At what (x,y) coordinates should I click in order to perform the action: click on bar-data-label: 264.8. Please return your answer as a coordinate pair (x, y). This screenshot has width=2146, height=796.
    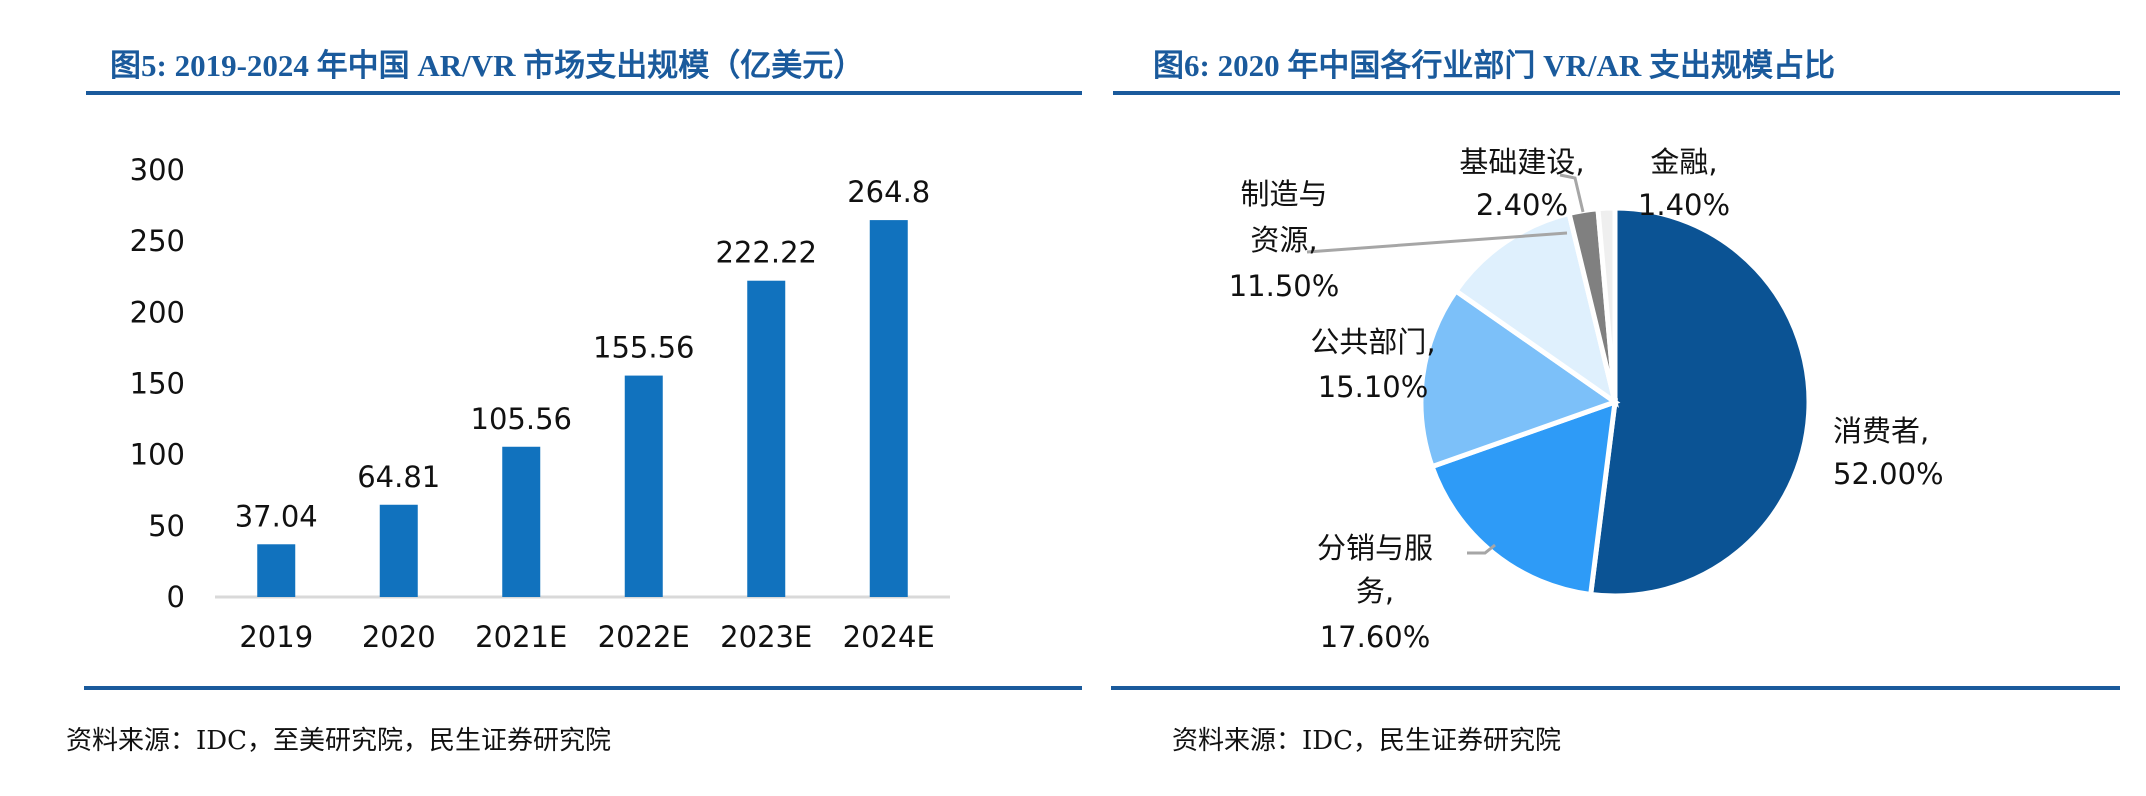
    Looking at the image, I should click on (888, 192).